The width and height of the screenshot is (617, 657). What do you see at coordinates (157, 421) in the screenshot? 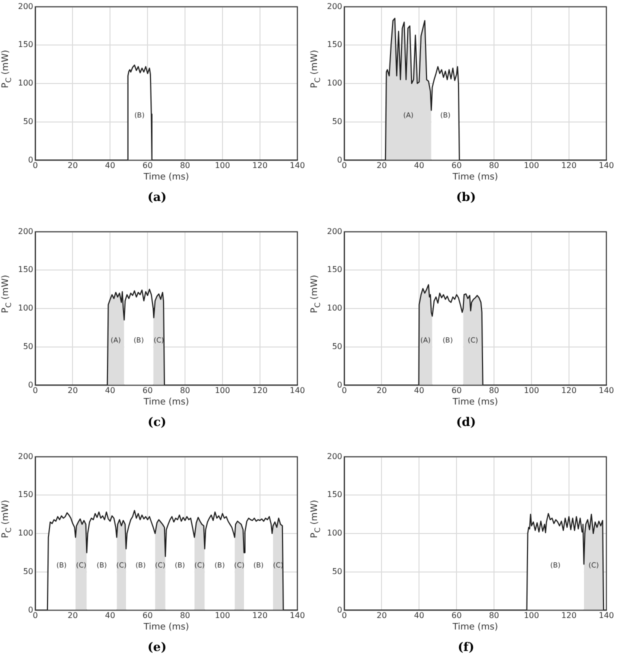
I see `text: (c)` at bounding box center [157, 421].